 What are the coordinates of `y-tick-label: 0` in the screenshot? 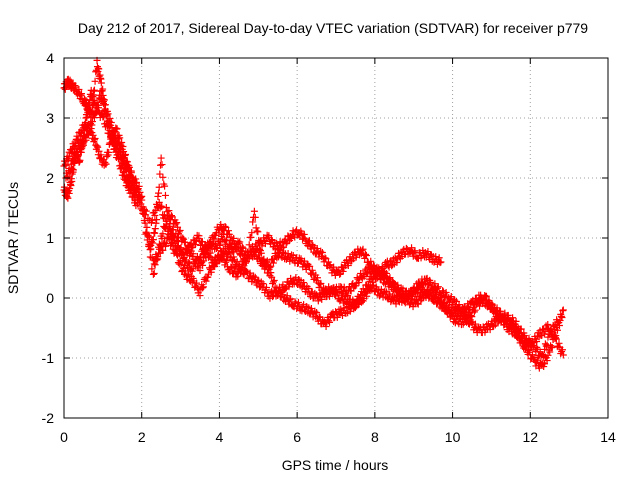 It's located at (50, 298).